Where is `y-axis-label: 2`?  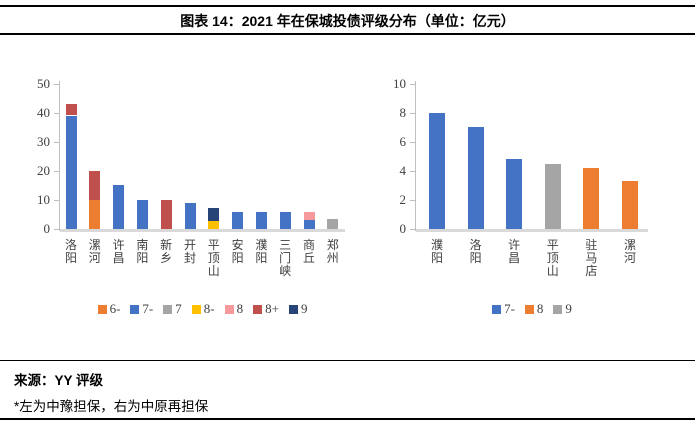 y-axis-label: 2 is located at coordinates (403, 199).